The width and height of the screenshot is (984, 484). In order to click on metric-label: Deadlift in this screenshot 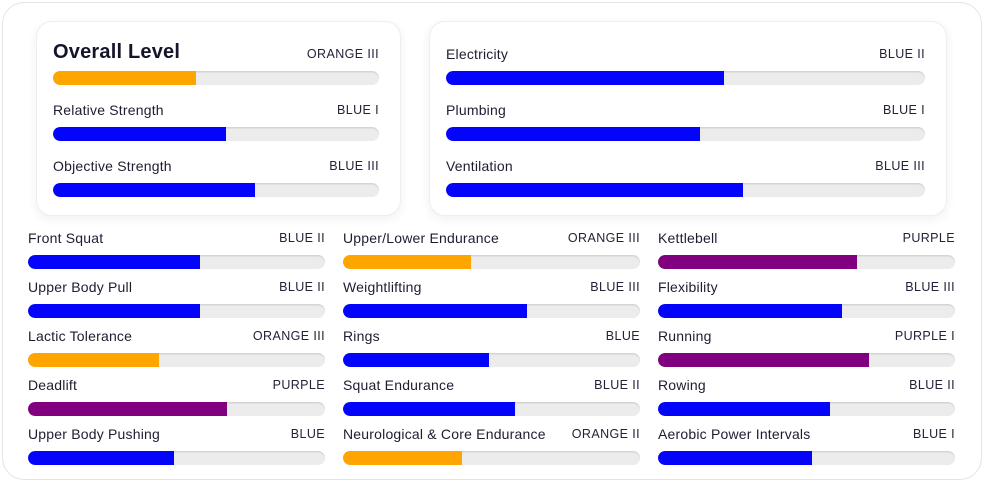, I will do `click(53, 385)`.